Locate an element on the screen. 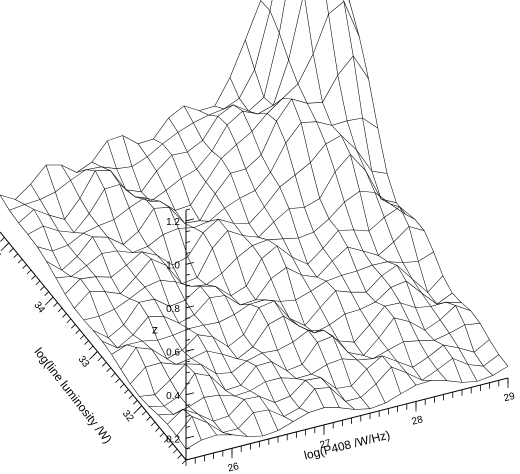 This screenshot has height=474, width=520. z-tick-label: 1.2 is located at coordinates (173, 222).